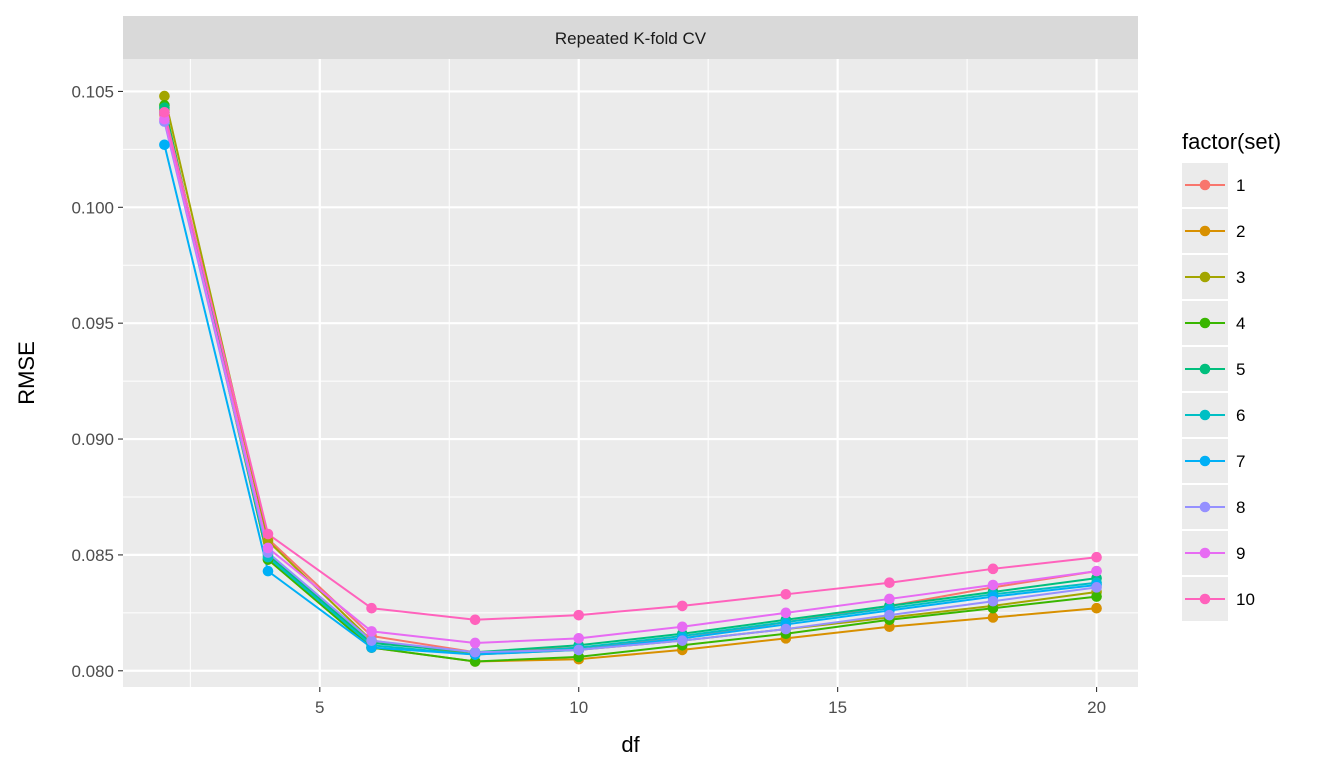 This screenshot has height=768, width=1344. Describe the element at coordinates (1213, 415) in the screenshot. I see `legend-item-6: 6` at that location.